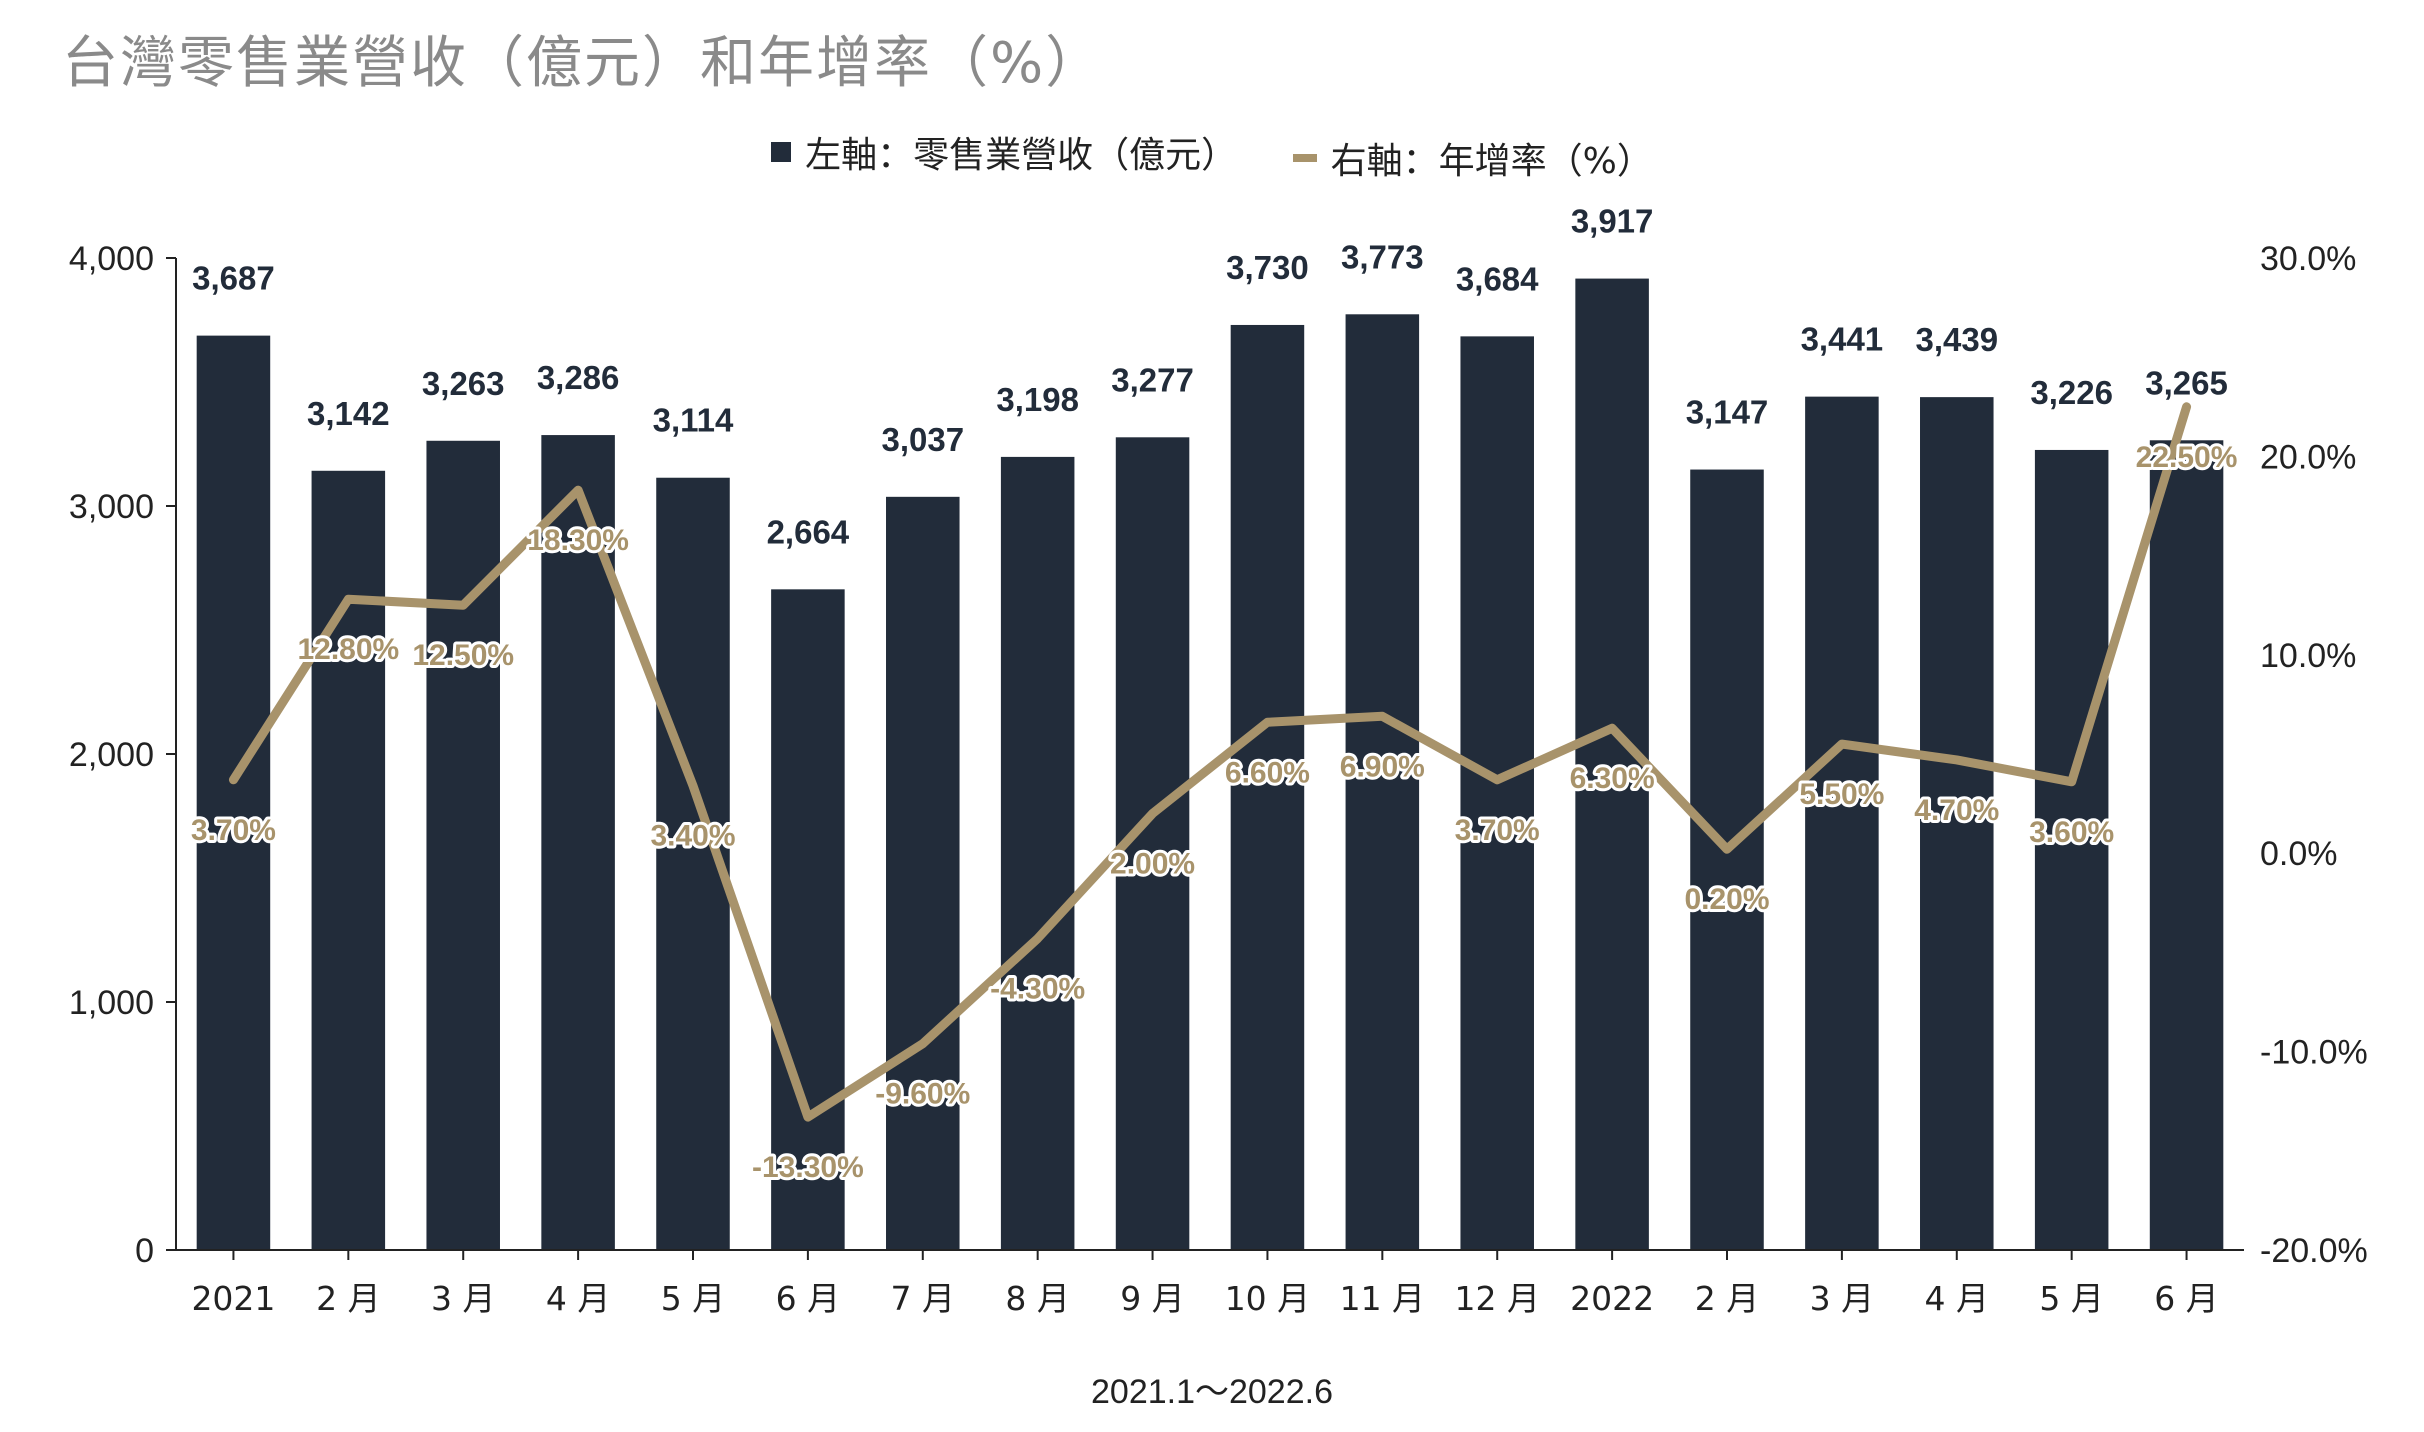 This screenshot has height=1432, width=2424. I want to click on bar-value-label-8: 3,277, so click(1152, 379).